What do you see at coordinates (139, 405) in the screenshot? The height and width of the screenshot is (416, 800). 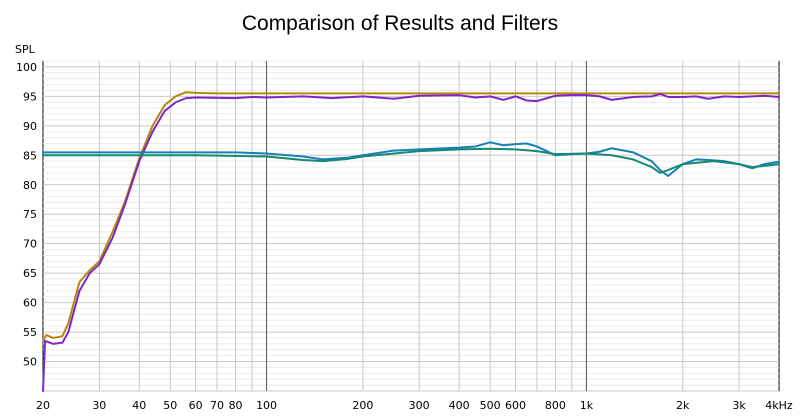 I see `x-tick-label: 40` at bounding box center [139, 405].